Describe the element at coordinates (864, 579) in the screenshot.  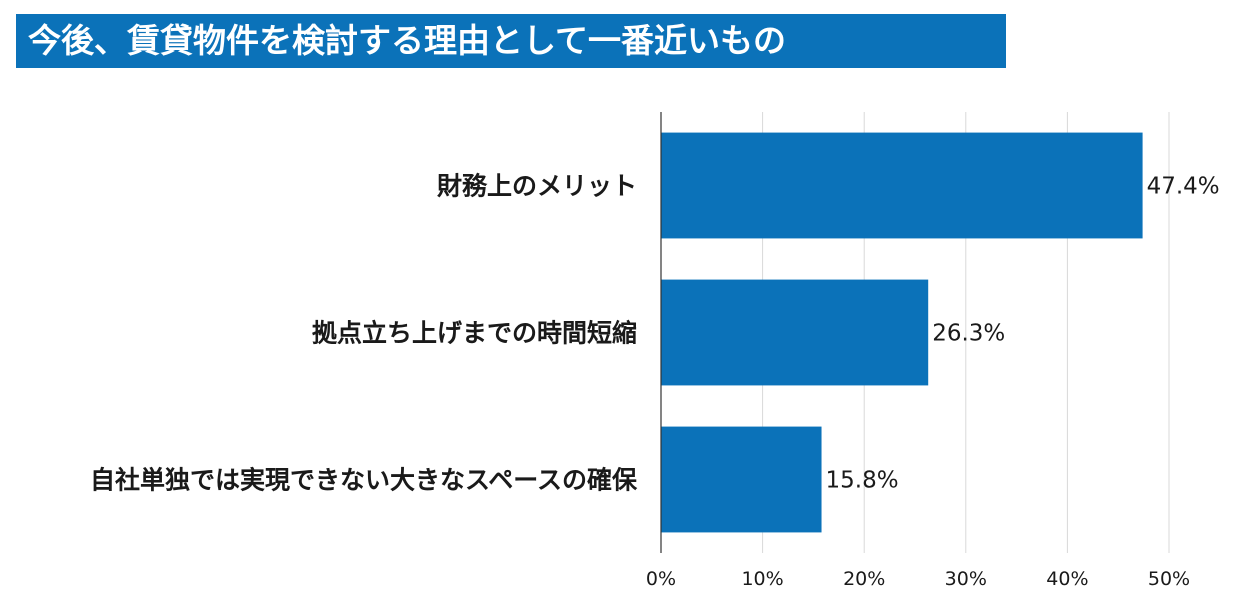
I see `x-tick-label: 20%` at that location.